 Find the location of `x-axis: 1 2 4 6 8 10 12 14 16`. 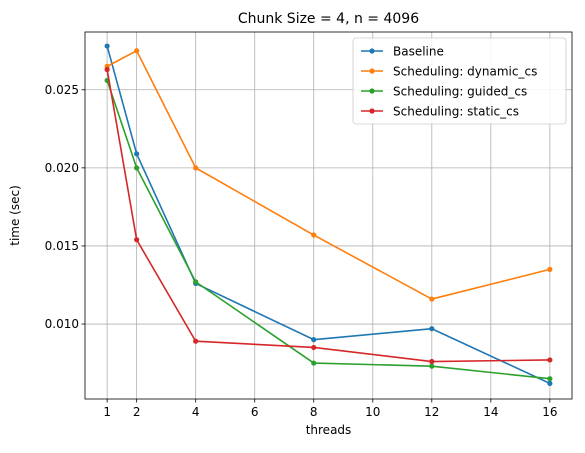

x-axis: 1 2 4 6 8 10 12 14 16 is located at coordinates (330, 409).